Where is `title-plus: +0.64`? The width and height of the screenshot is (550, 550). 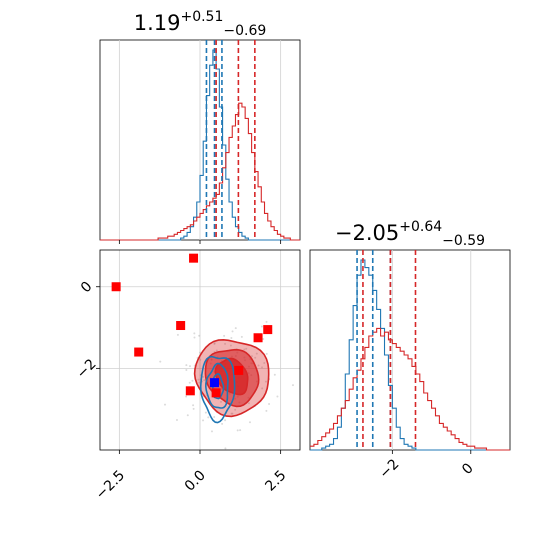
title-plus: +0.64 is located at coordinates (420, 227).